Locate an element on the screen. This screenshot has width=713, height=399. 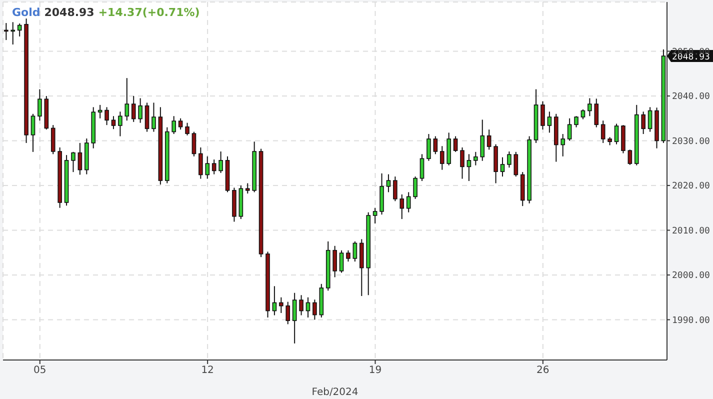
y-tick-label: 2010.00 is located at coordinates (691, 231).